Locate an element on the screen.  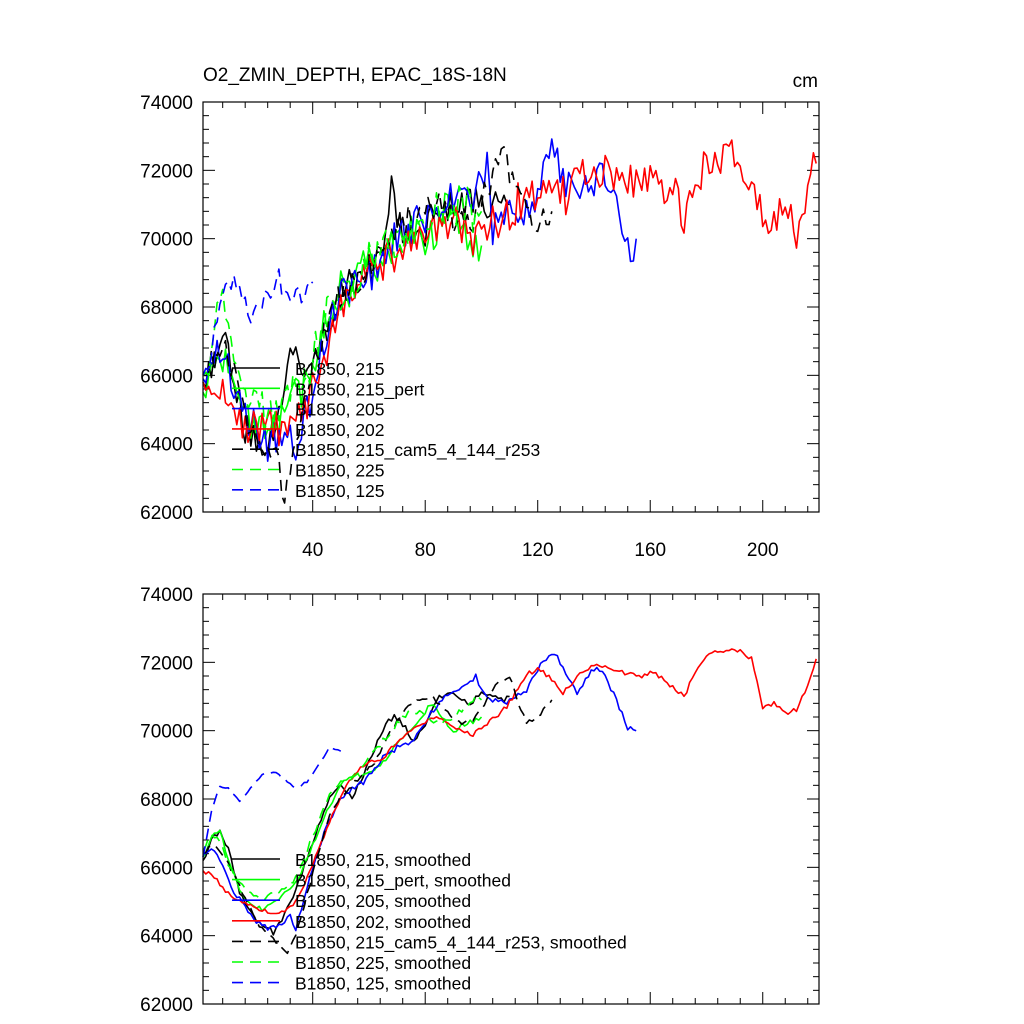
legend-label: B1850, 202, smoothed is located at coordinates (383, 922).